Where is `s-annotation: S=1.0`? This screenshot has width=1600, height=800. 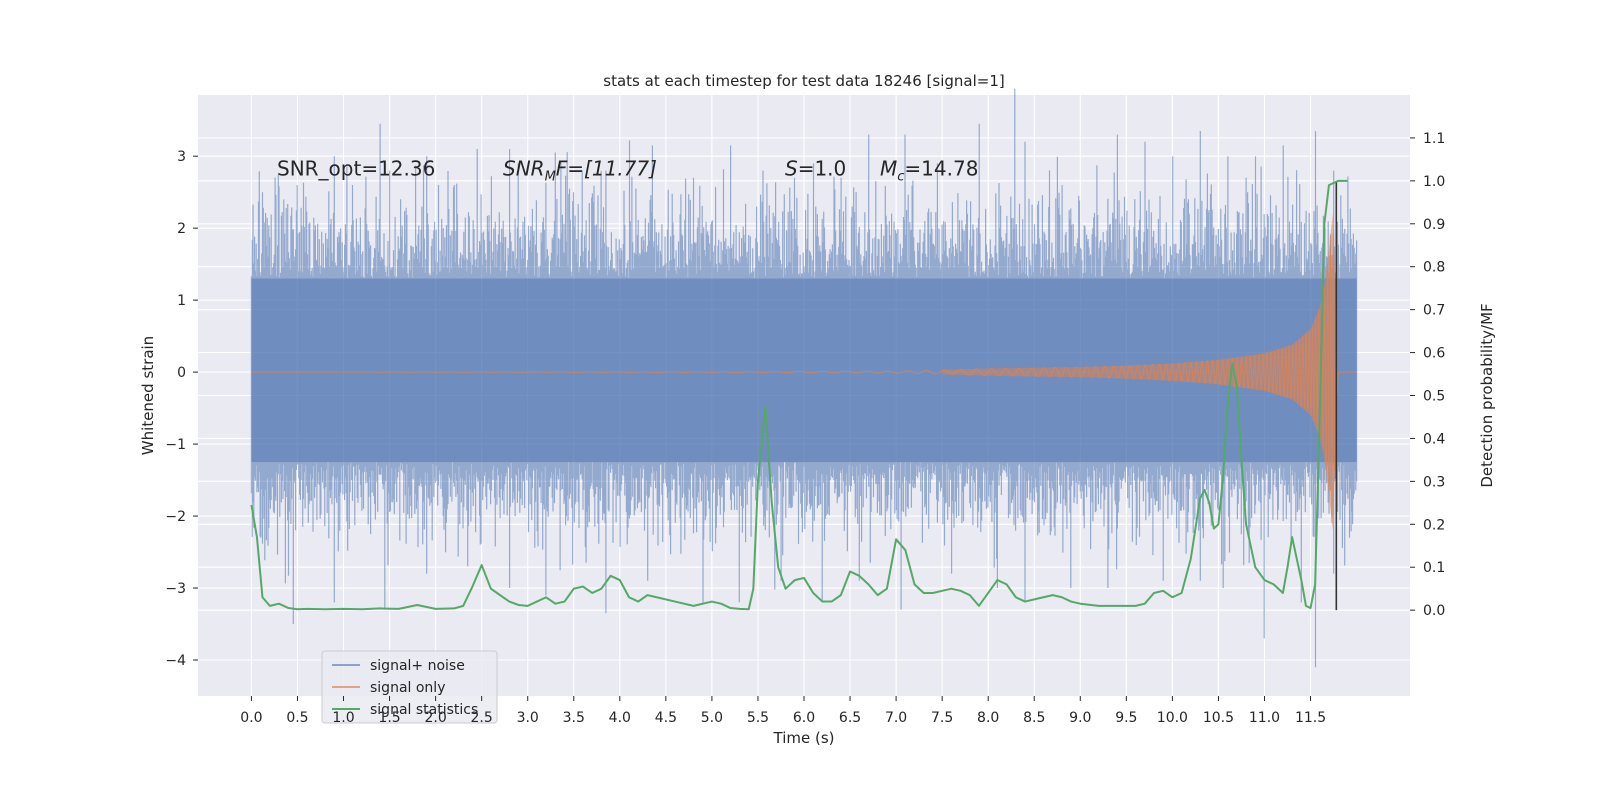 s-annotation: S=1.0 is located at coordinates (815, 169).